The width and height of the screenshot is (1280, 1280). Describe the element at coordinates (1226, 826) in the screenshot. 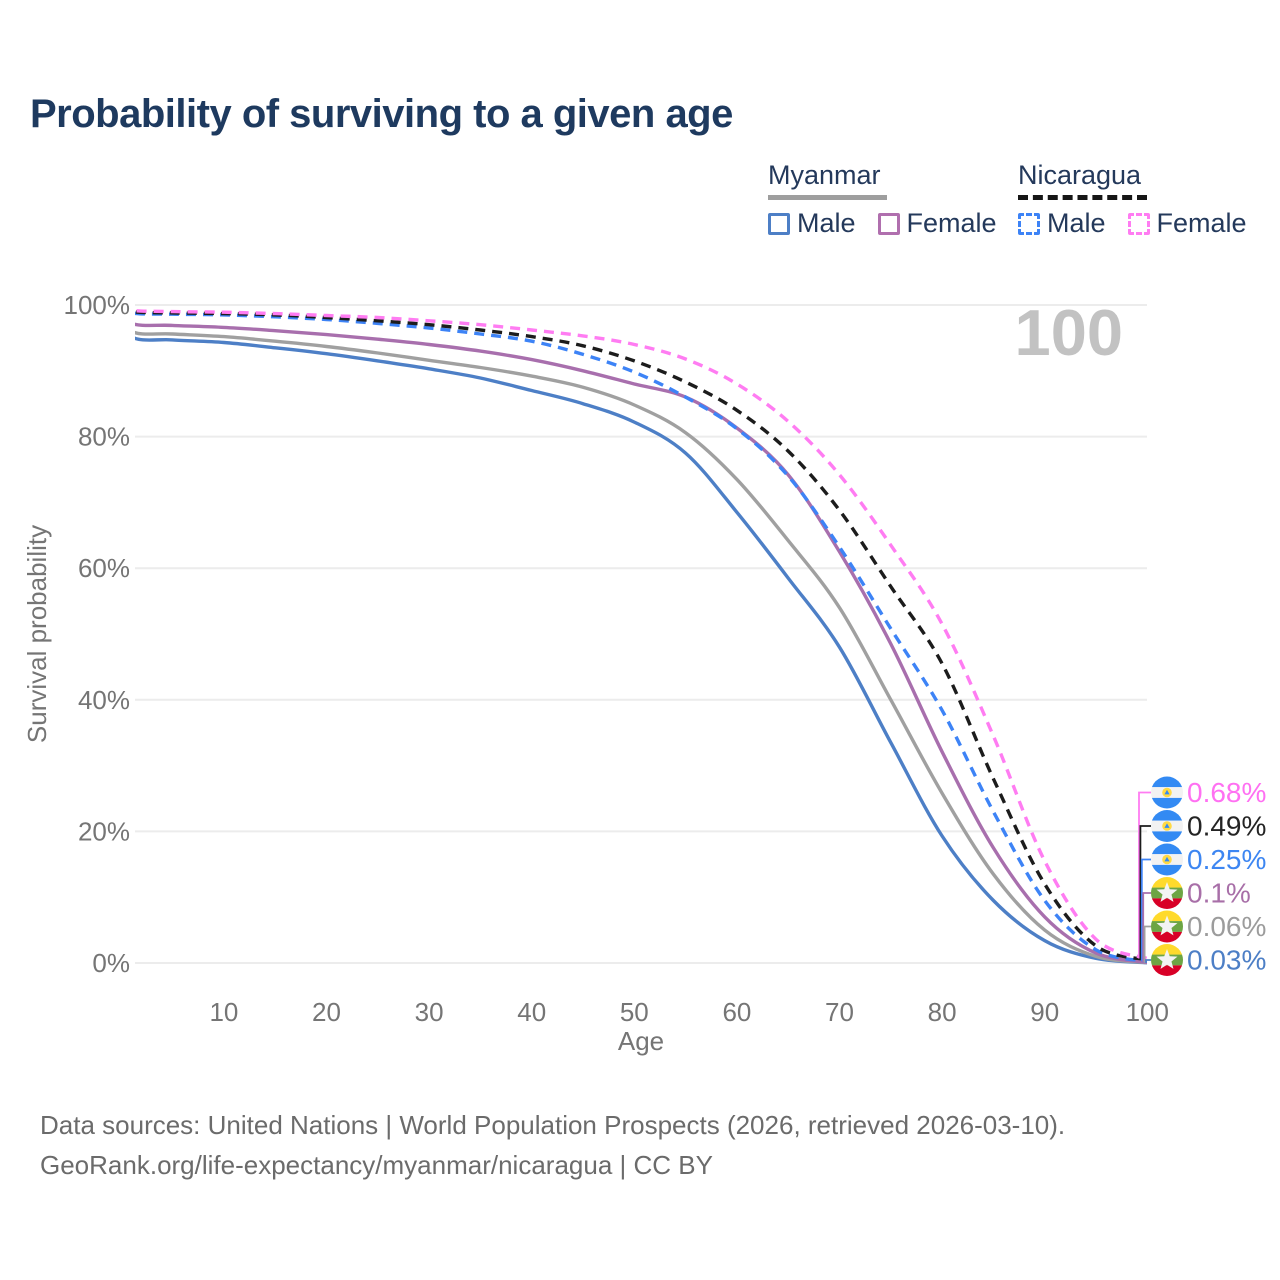

I see `end-value-label: 0.49%` at that location.